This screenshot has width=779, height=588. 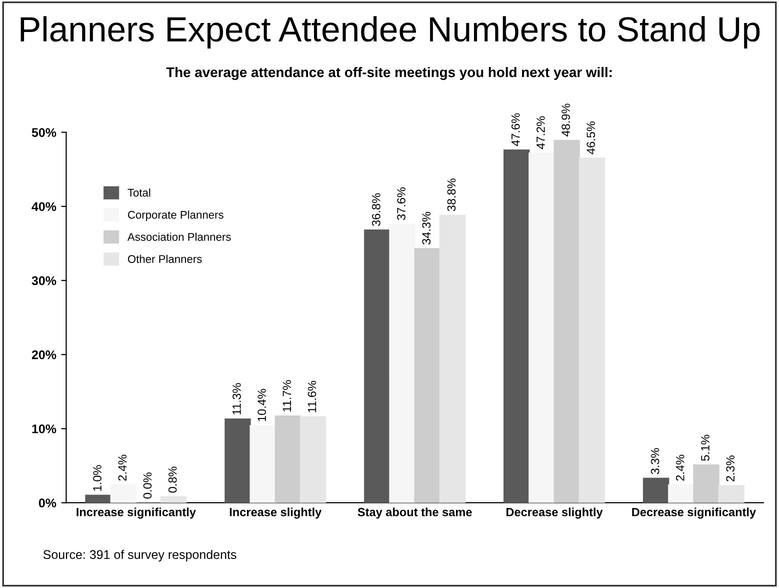 What do you see at coordinates (389, 73) in the screenshot?
I see `chart-subtitle: The average attendance at off-site meetings you hold next year will:` at bounding box center [389, 73].